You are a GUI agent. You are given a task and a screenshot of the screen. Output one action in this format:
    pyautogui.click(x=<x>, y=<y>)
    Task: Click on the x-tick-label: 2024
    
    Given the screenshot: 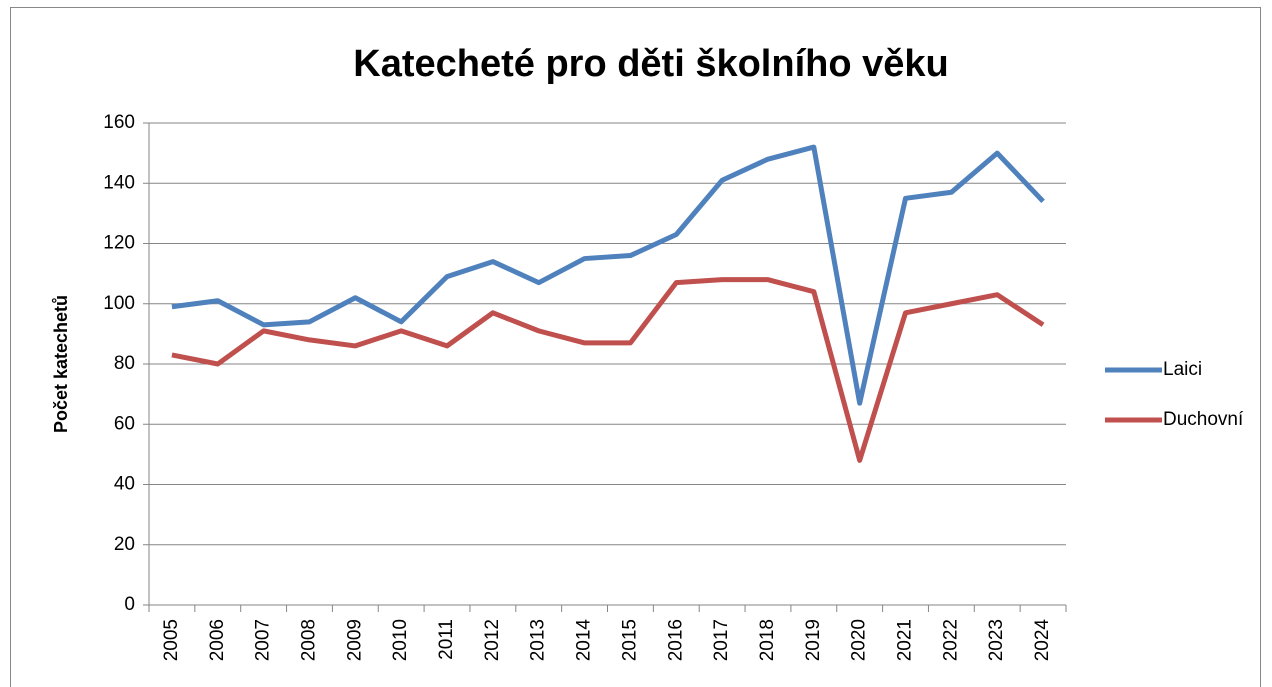 What is the action you would take?
    pyautogui.click(x=1042, y=640)
    